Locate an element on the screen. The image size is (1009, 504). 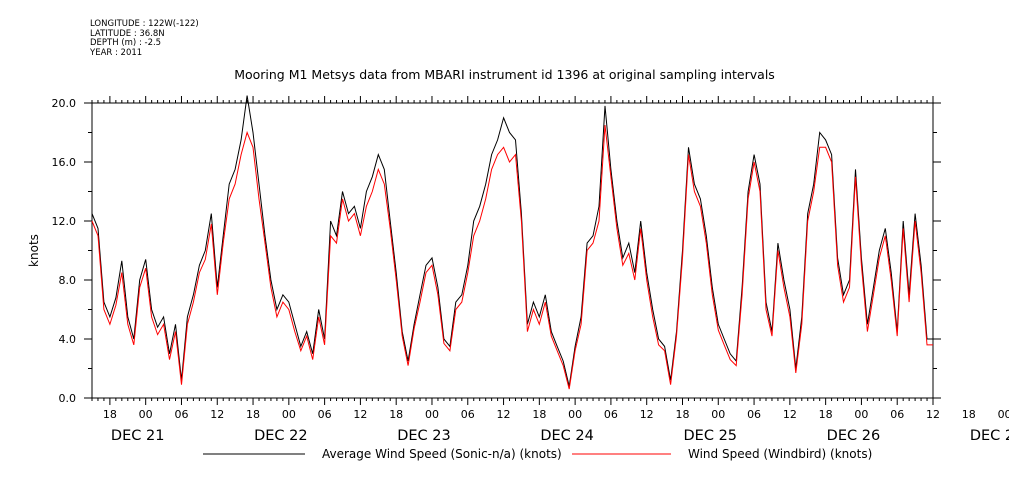
date-label: DEC 27 is located at coordinates (989, 436).